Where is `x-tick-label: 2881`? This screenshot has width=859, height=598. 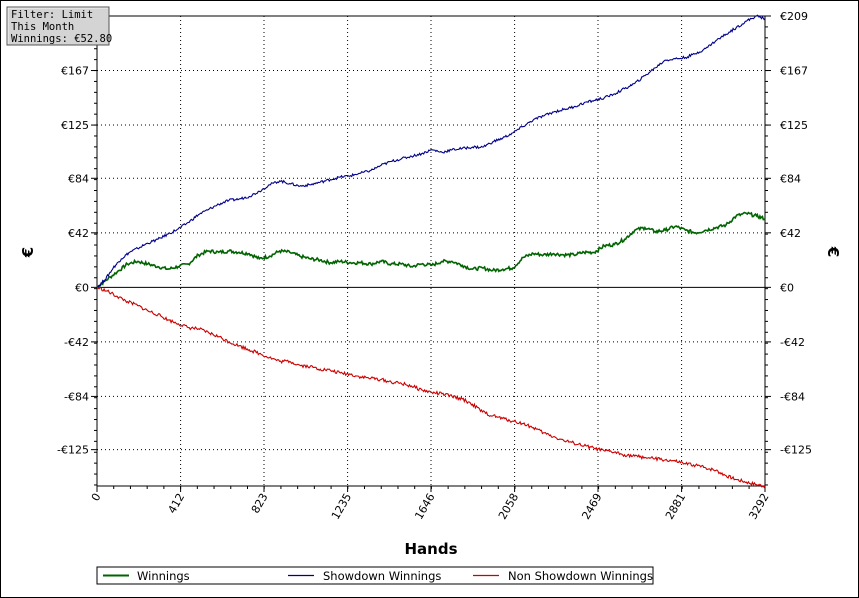 x-tick-label: 2881 is located at coordinates (675, 506).